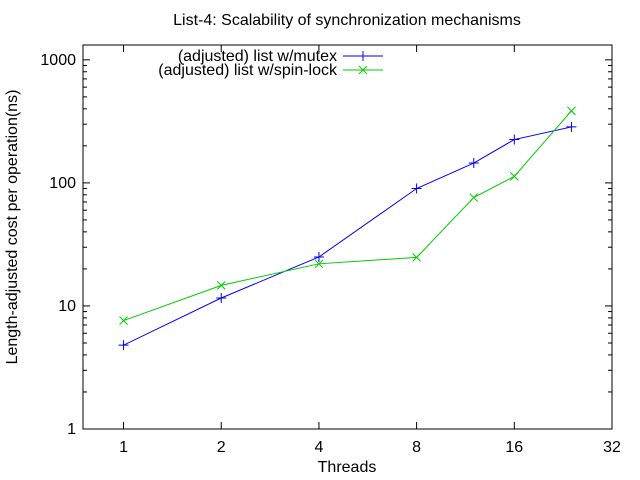 Image resolution: width=640 pixels, height=480 pixels. Describe the element at coordinates (347, 467) in the screenshot. I see `x-axis-label: Threads` at that location.